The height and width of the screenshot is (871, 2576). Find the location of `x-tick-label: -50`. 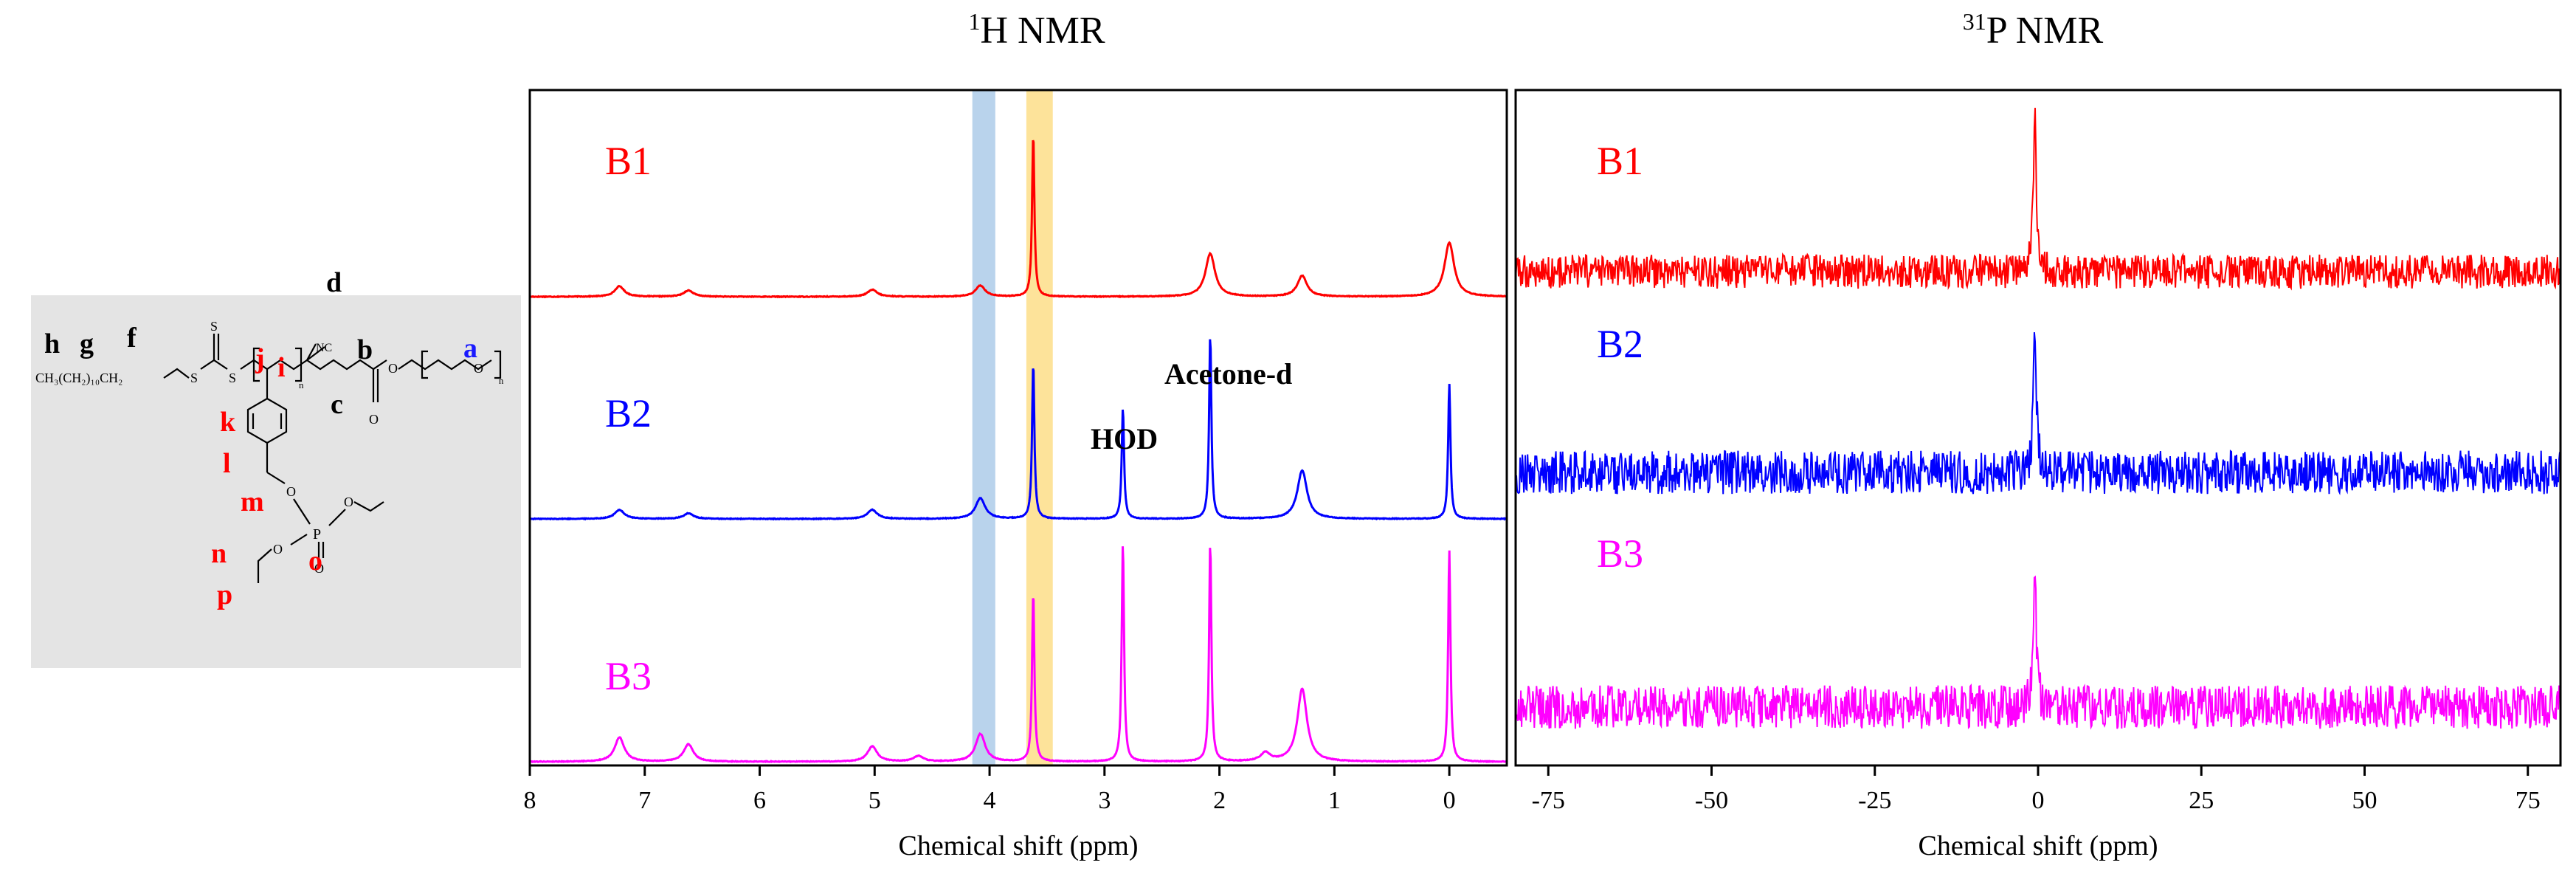

x-tick-label: -50 is located at coordinates (1712, 800).